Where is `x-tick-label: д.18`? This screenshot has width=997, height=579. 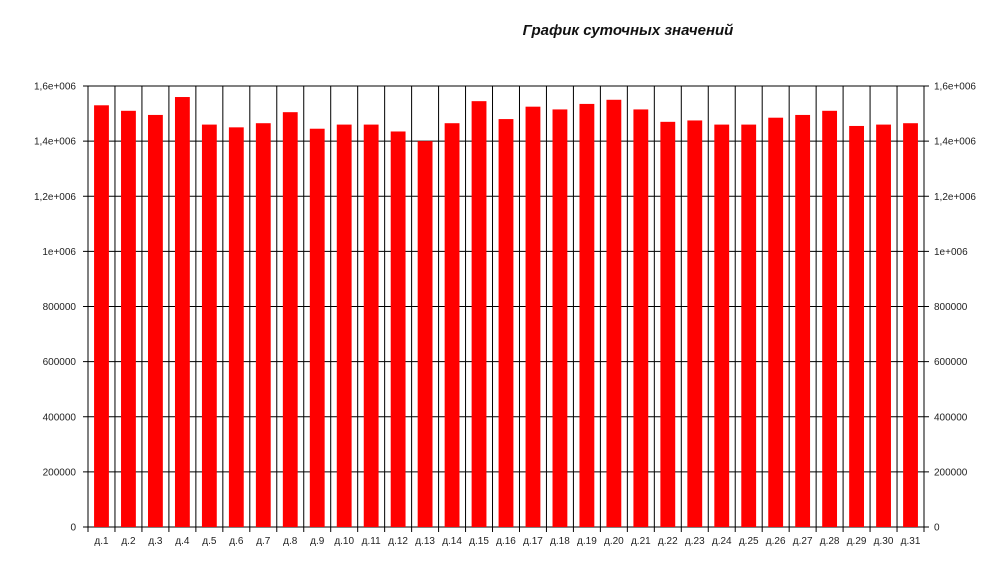
x-tick-label: д.18 is located at coordinates (560, 541).